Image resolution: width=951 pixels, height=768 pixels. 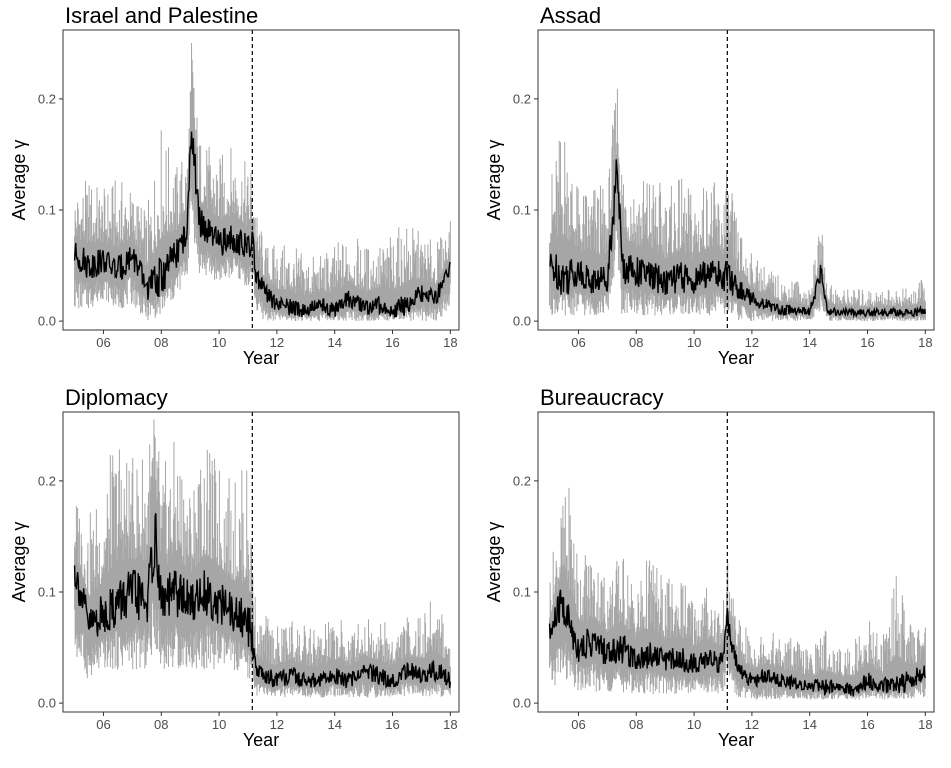 What do you see at coordinates (161, 15) in the screenshot?
I see `panel-title: Israel and Palestine` at bounding box center [161, 15].